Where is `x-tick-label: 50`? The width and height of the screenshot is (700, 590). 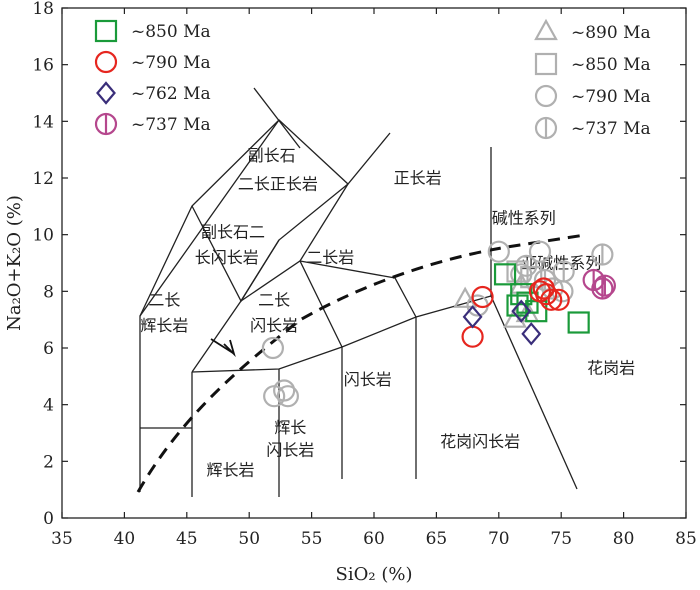
x-tick-label: 50 is located at coordinates (249, 539).